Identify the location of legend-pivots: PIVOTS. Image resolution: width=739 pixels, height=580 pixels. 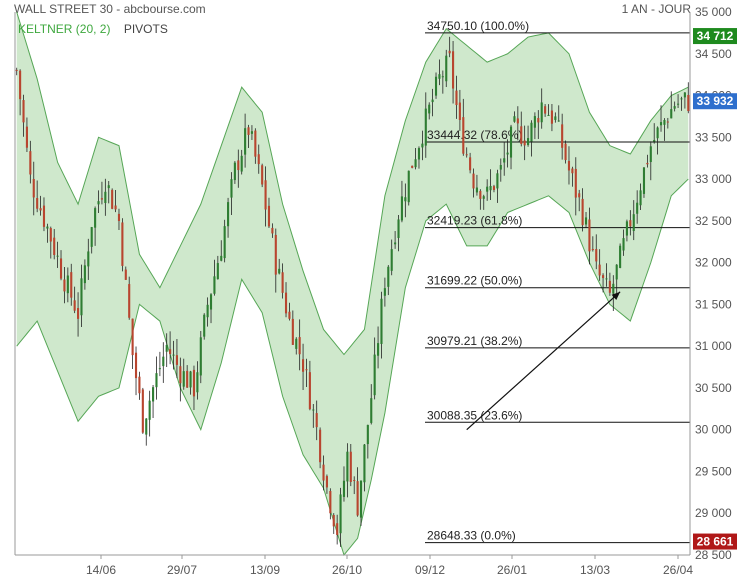
(145, 29).